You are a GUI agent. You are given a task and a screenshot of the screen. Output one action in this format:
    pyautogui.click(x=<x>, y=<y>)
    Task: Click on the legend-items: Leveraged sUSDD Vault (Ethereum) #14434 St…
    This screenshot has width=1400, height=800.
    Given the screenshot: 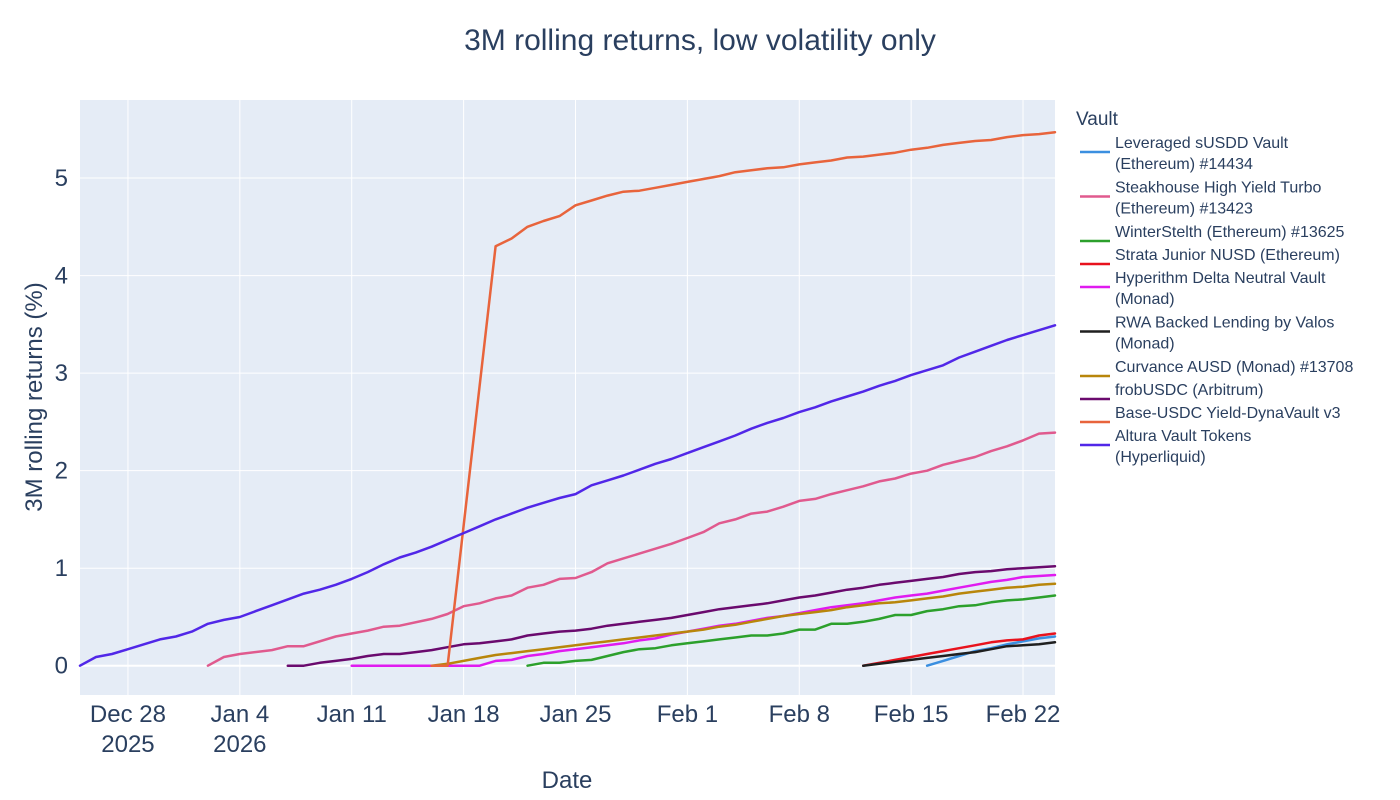 What is the action you would take?
    pyautogui.click(x=1216, y=300)
    